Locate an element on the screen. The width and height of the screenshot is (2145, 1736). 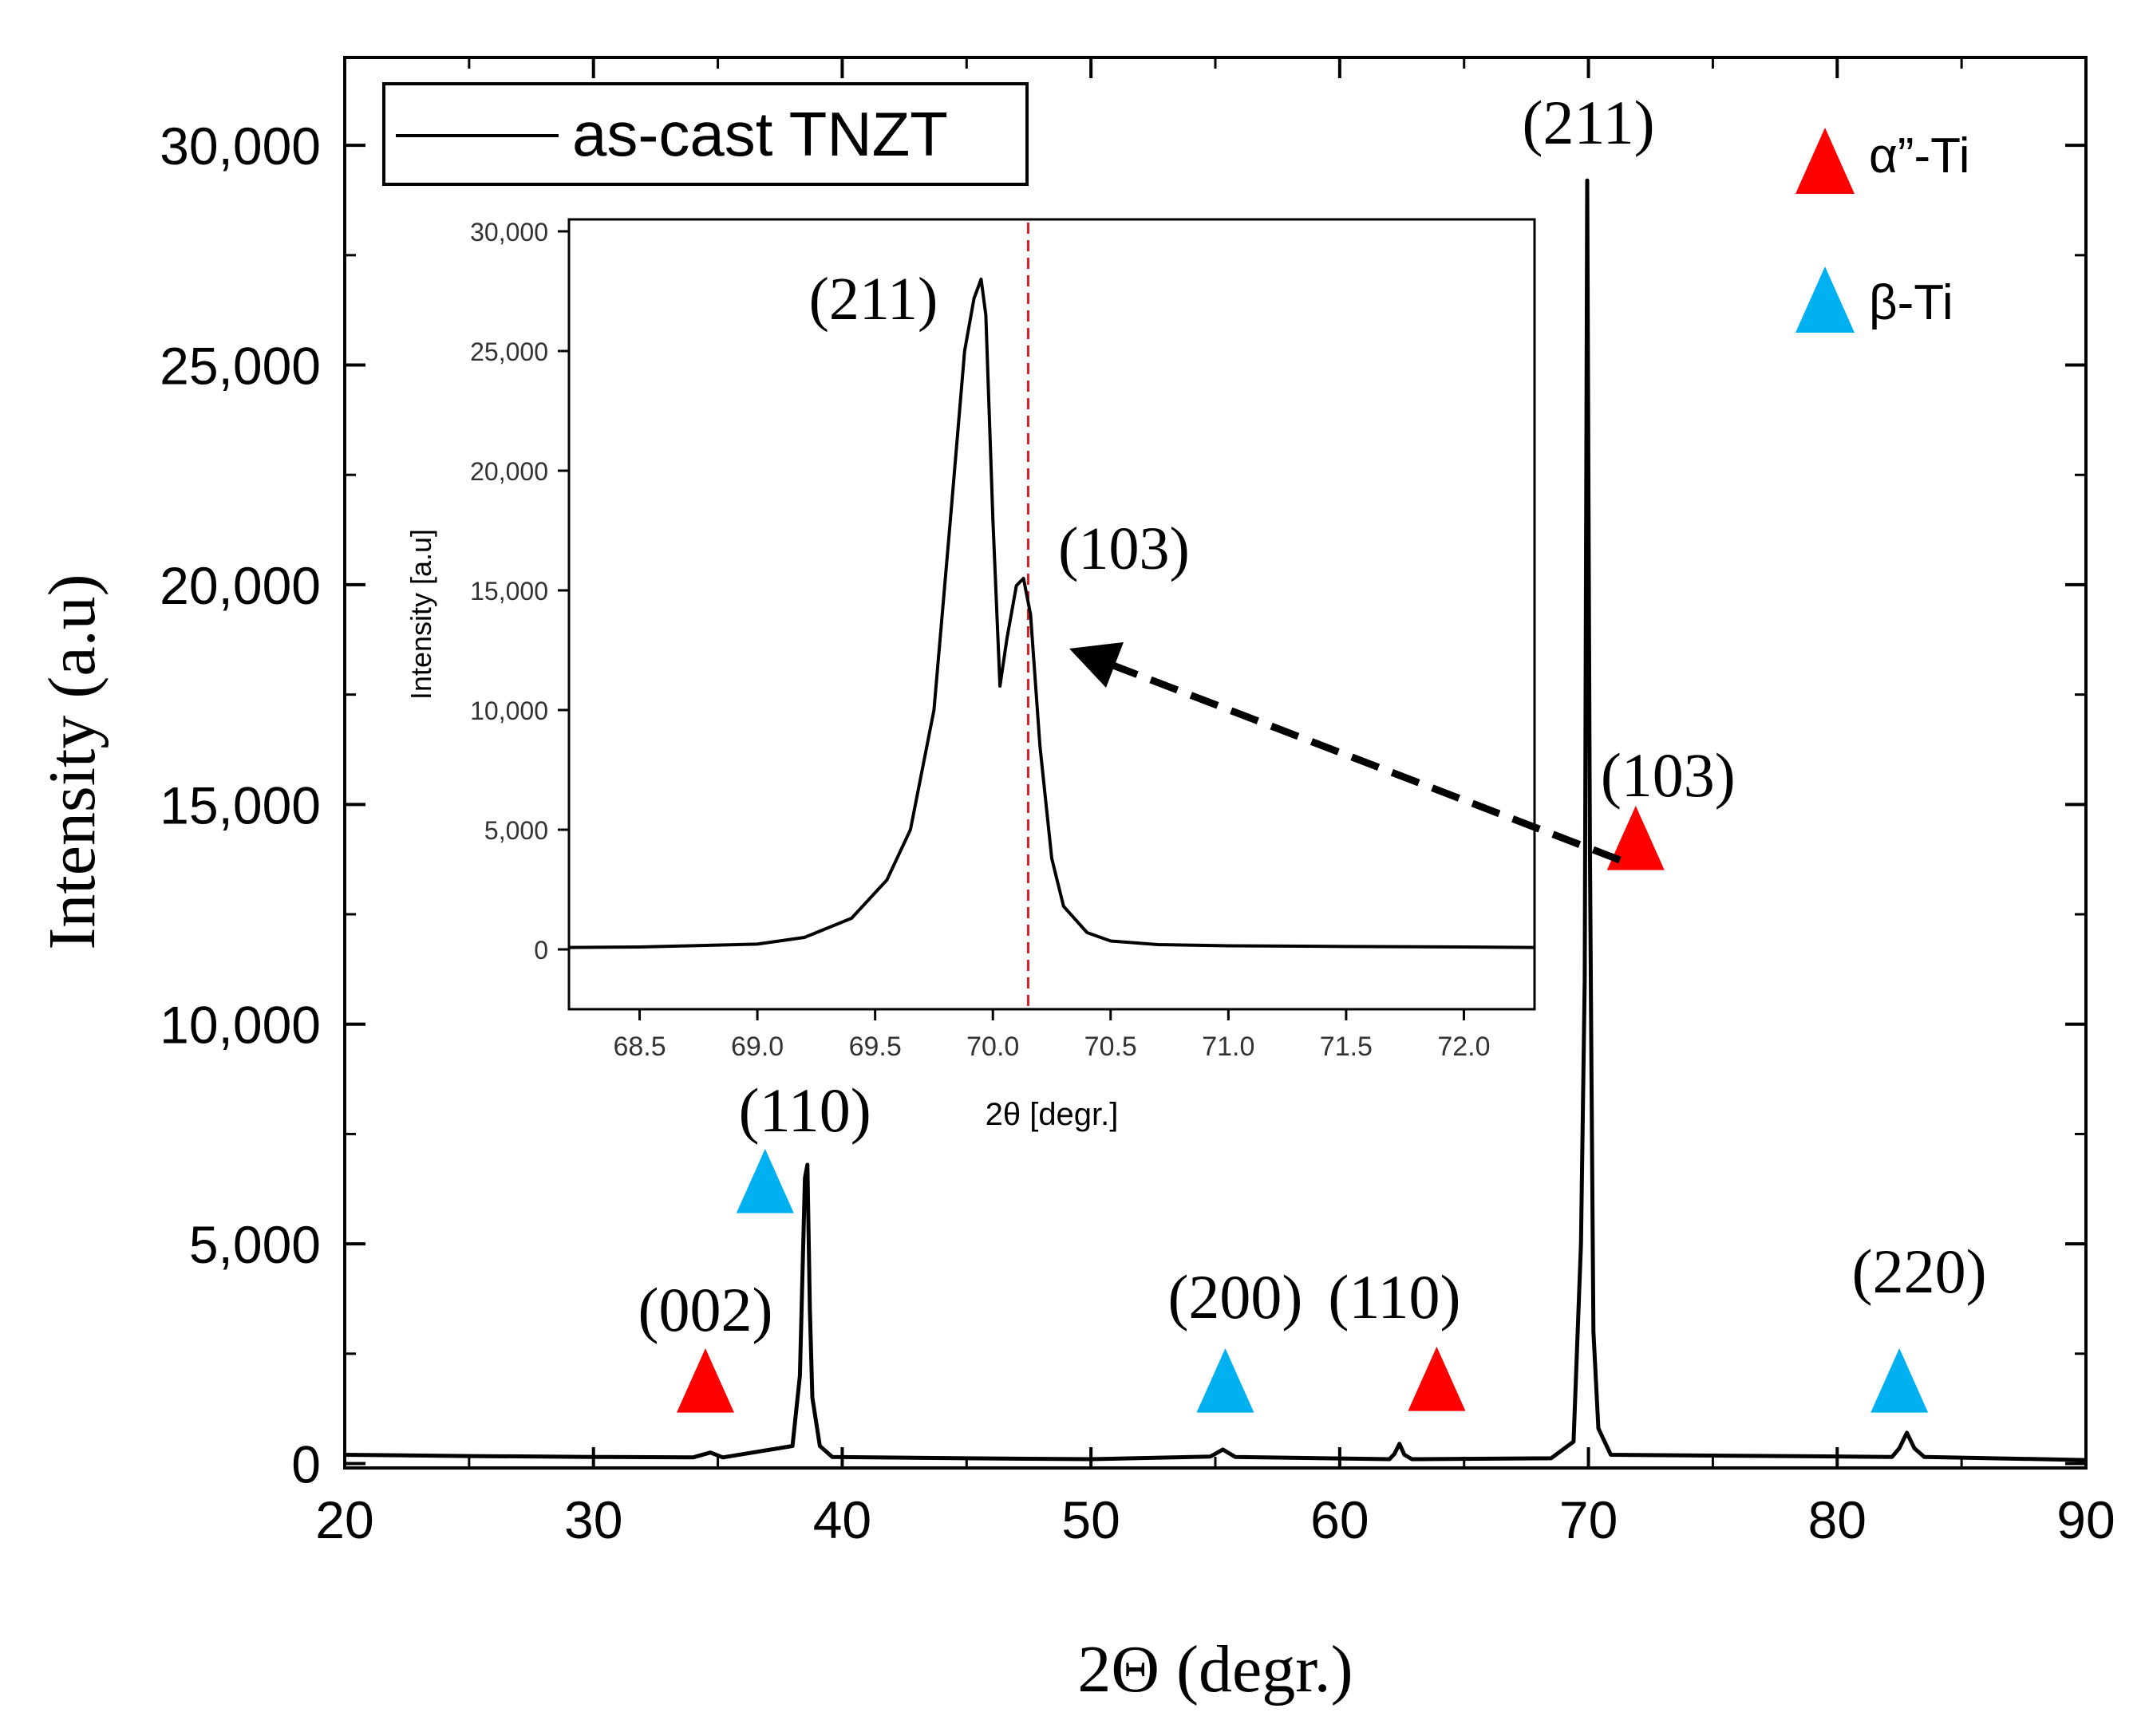
inset-peak-labels: (211) (103) is located at coordinates (1000, 424).